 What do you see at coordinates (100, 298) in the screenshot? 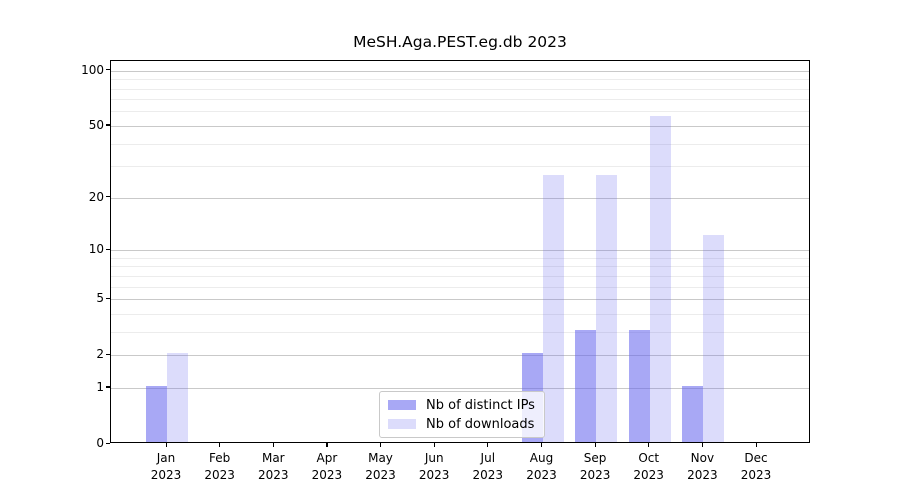
I see `ytick-label-5: 5` at bounding box center [100, 298].